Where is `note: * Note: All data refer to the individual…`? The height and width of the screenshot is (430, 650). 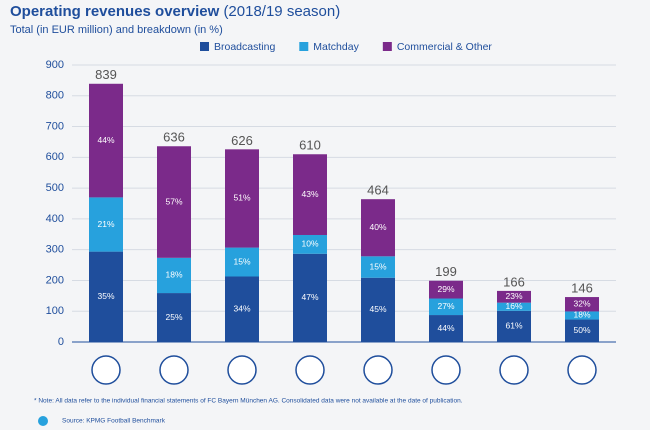
note: * Note: All data refer to the individual… is located at coordinates (248, 401).